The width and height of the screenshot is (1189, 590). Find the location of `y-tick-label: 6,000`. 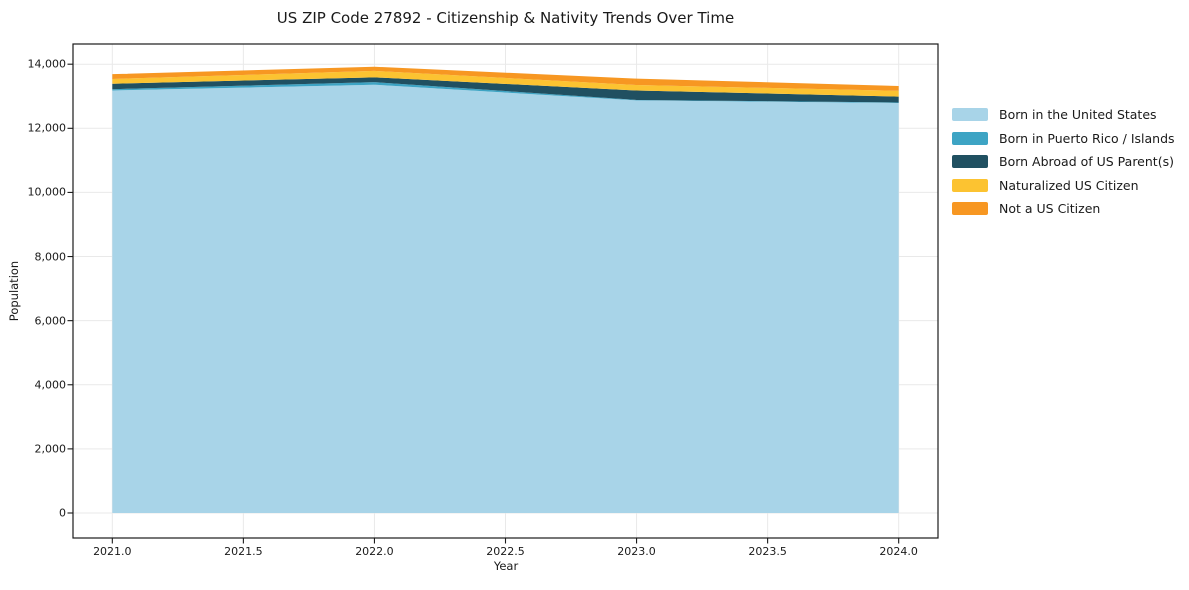

y-tick-label: 6,000 is located at coordinates (50, 321).